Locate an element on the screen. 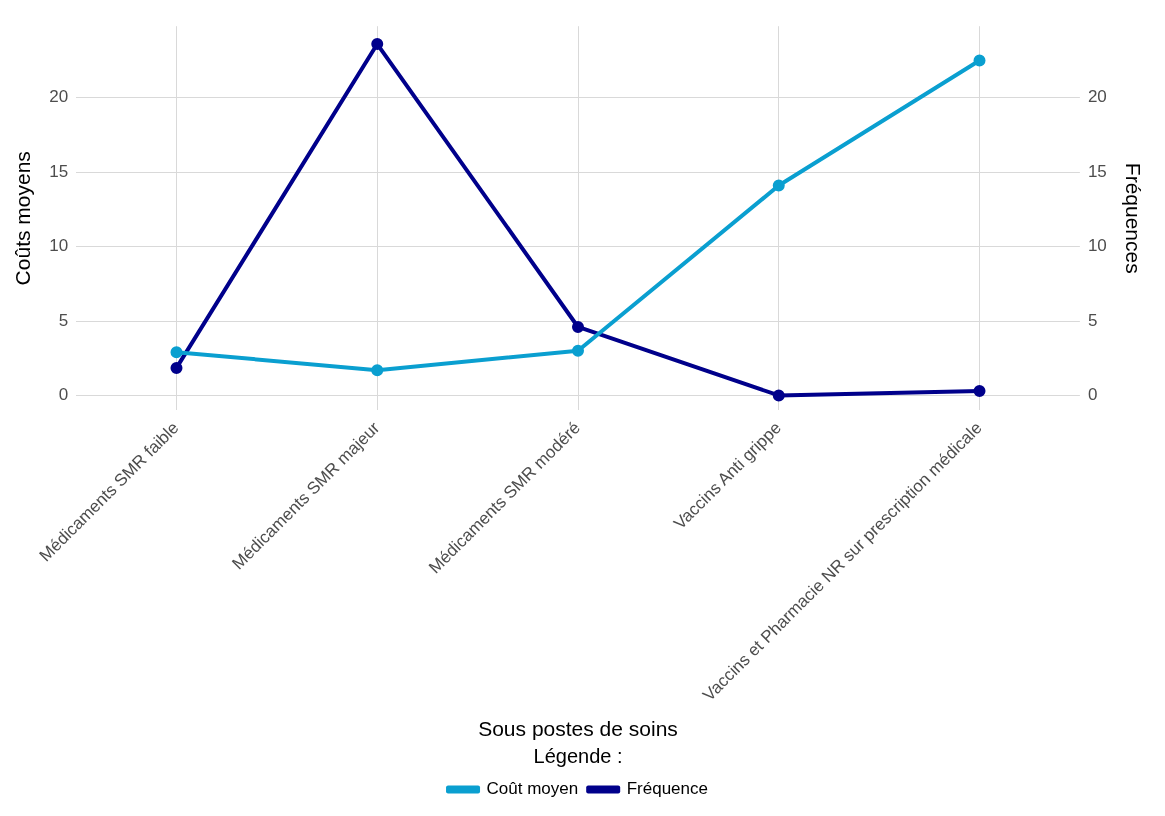 Image resolution: width=1165 pixels, height=816 pixels. y-tick-label: 15 is located at coordinates (59, 171).